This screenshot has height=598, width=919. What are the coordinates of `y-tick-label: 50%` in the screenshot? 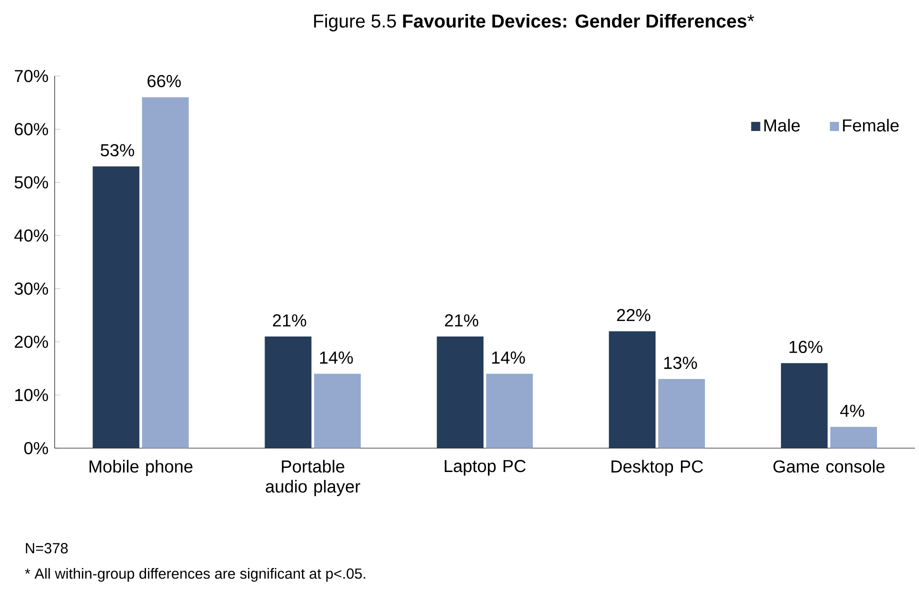 It's located at (31, 182).